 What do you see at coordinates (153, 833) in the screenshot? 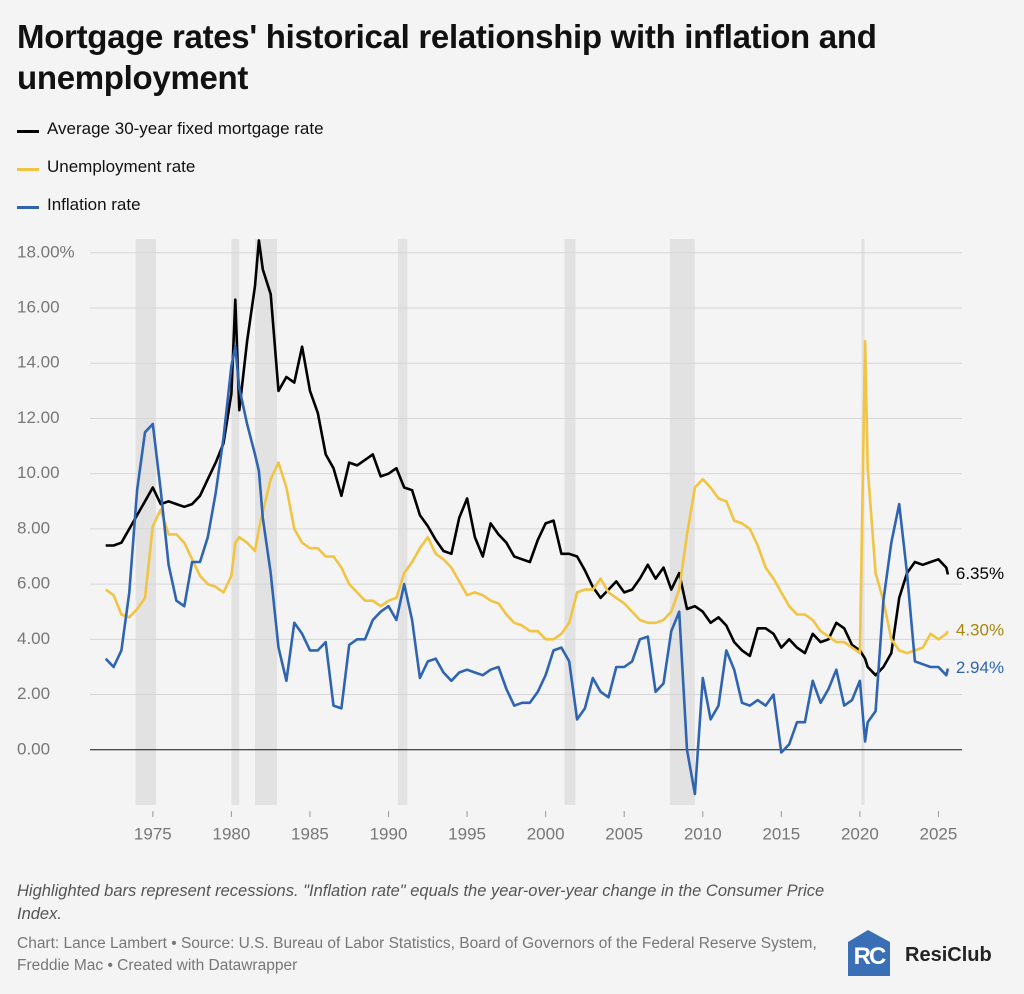
I see `x-tick-label: 1975` at bounding box center [153, 833].